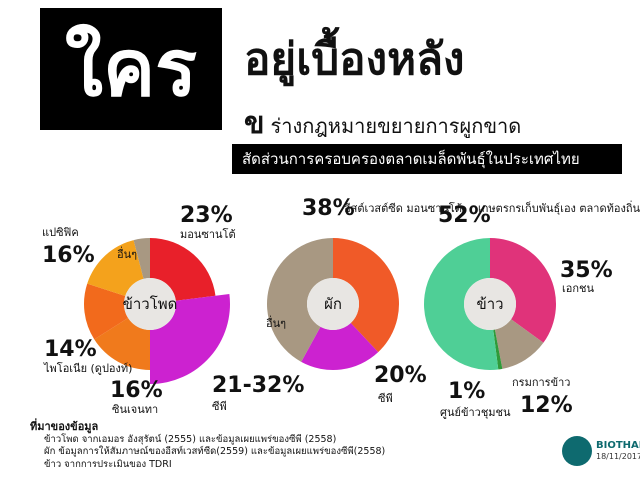 The height and width of the screenshot is (480, 640). I want to click on corn-pioneer-name: ไพโอเนีย (ดูปองท์), so click(87, 368).